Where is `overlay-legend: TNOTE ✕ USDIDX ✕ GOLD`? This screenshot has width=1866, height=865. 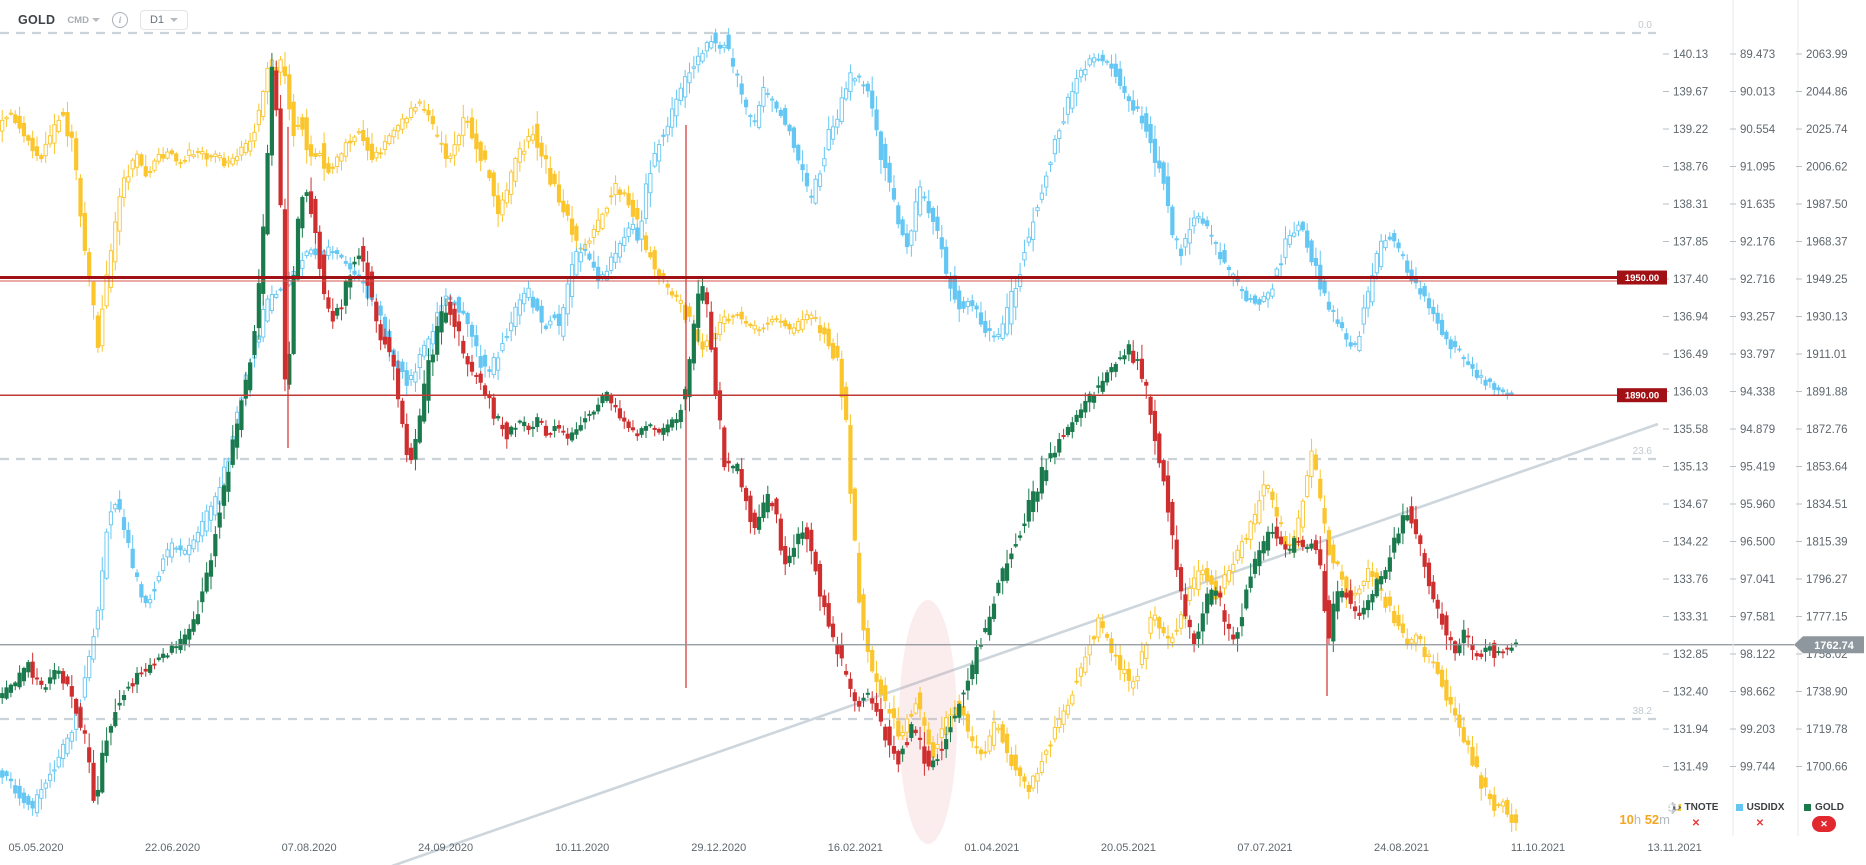
overlay-legend: TNOTE ✕ USDIDX ✕ GOLD is located at coordinates (1760, 817).